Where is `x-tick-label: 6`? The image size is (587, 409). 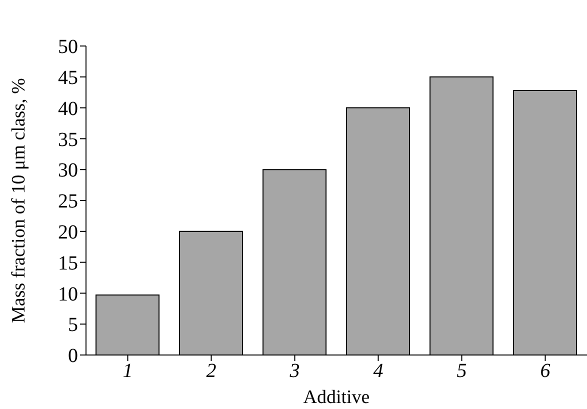 x-tick-label: 6 is located at coordinates (545, 371).